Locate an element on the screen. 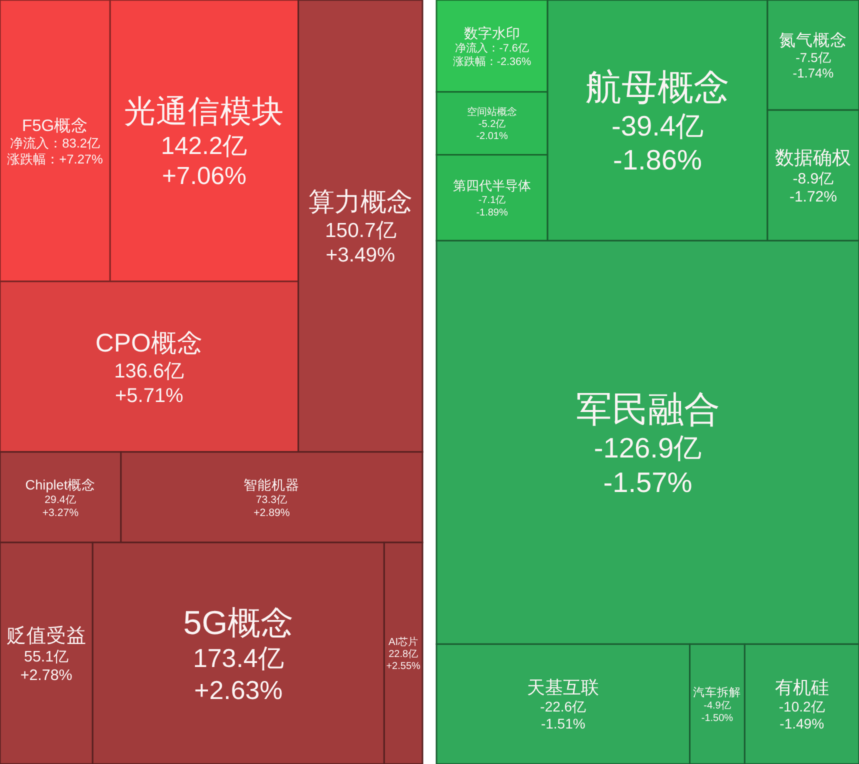 This screenshot has height=764, width=859. tile-inflow: -126.9亿 is located at coordinates (648, 448).